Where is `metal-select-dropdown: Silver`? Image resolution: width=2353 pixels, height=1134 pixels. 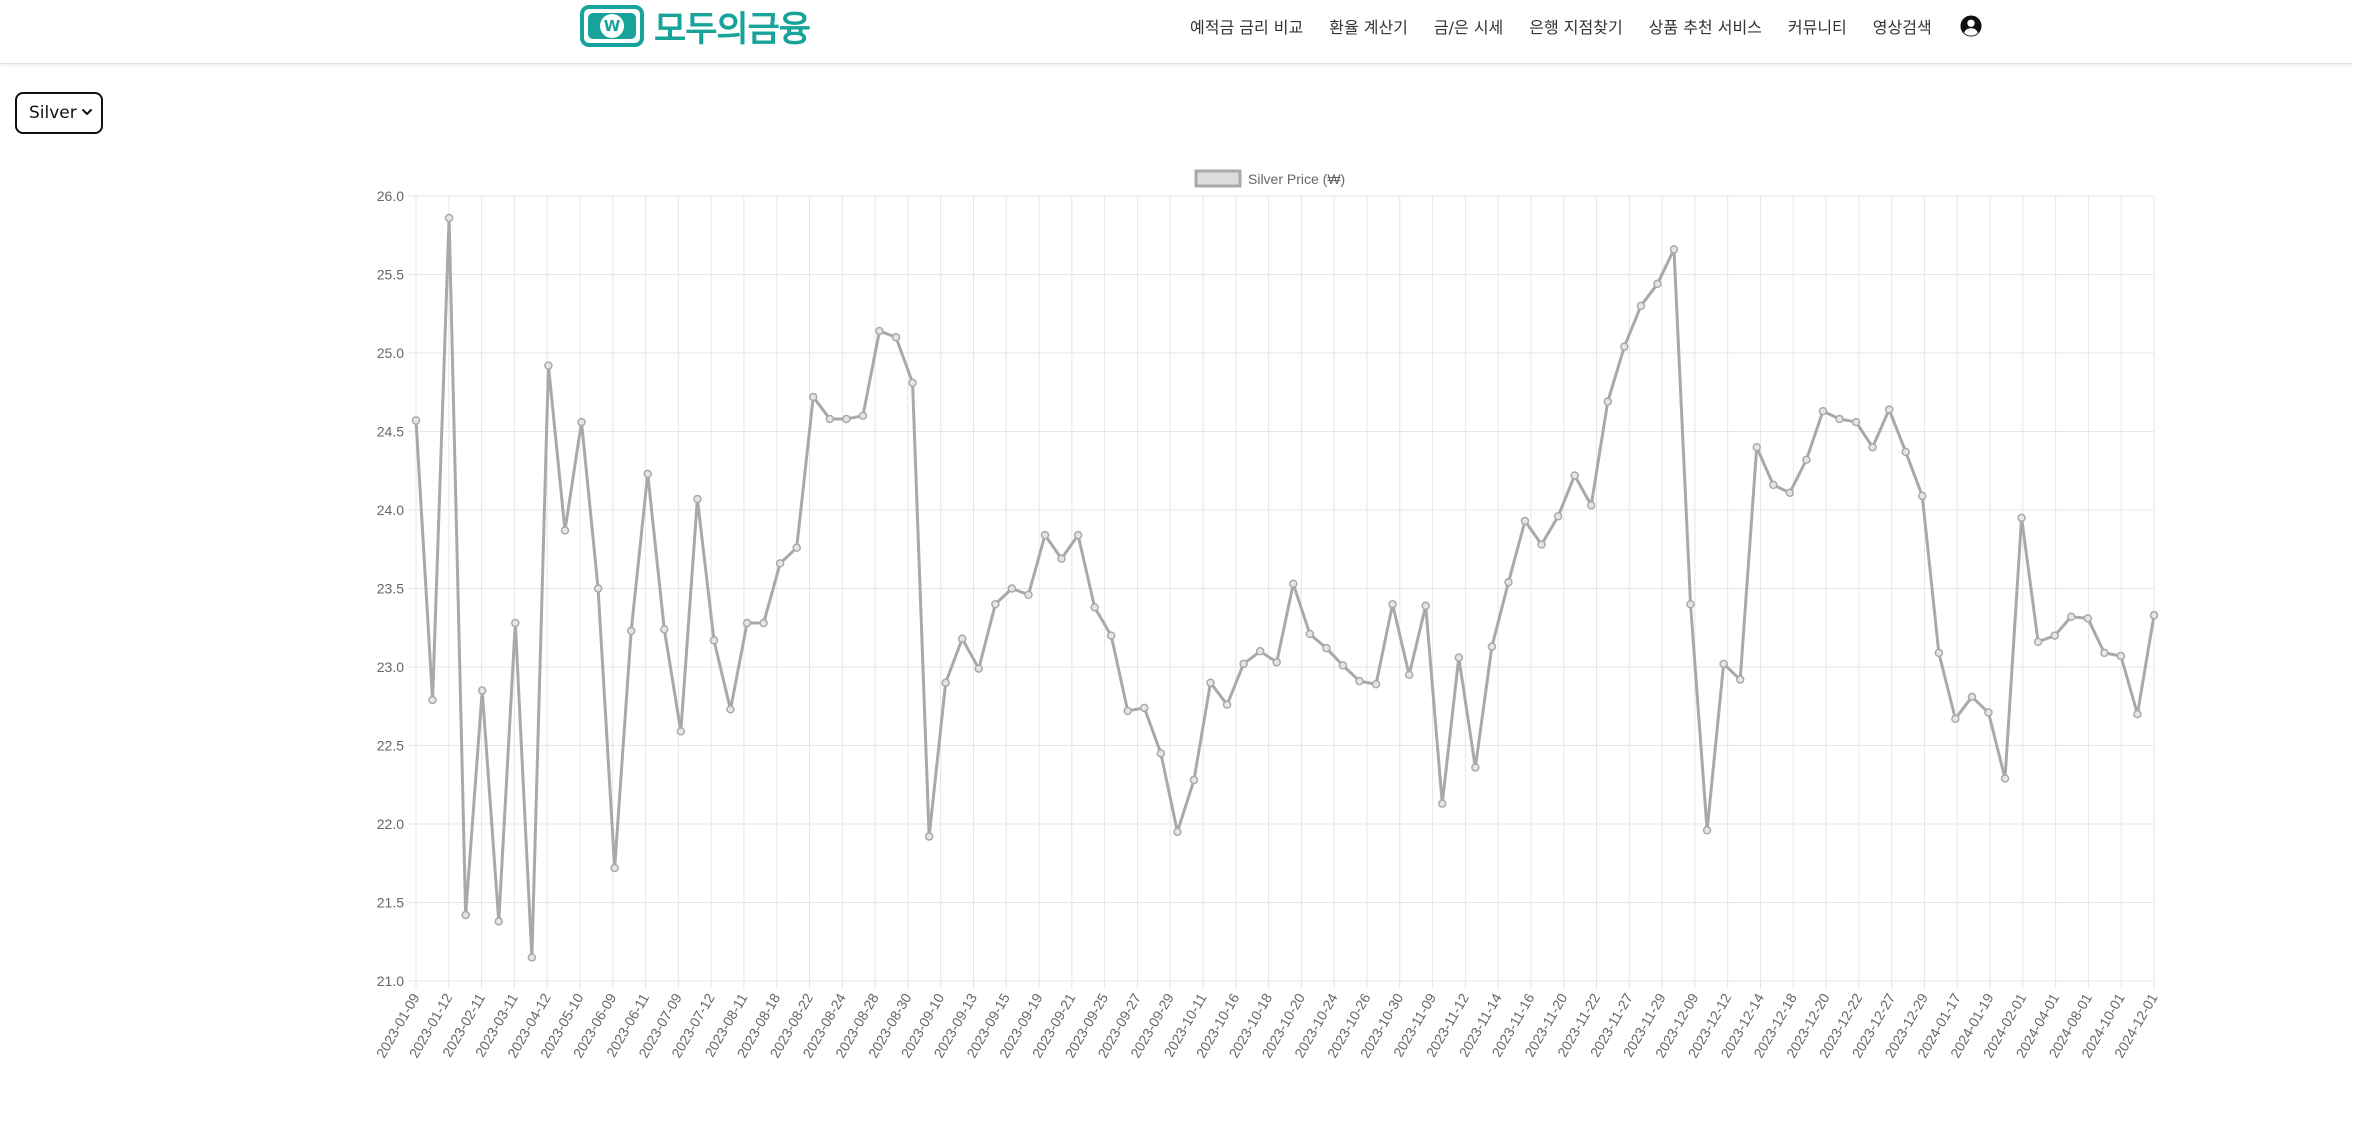
metal-select-dropdown: Silver is located at coordinates (59, 113).